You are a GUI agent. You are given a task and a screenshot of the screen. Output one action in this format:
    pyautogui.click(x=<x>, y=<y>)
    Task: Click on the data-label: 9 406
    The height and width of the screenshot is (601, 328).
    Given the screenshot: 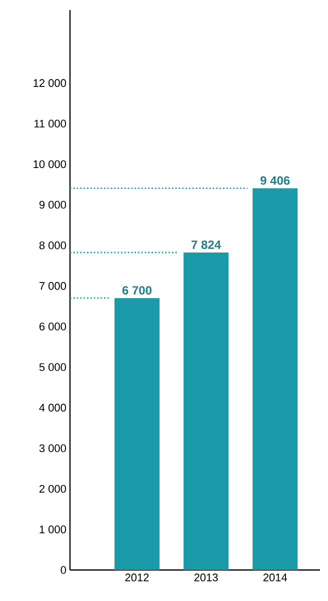 What is the action you would take?
    pyautogui.click(x=275, y=180)
    